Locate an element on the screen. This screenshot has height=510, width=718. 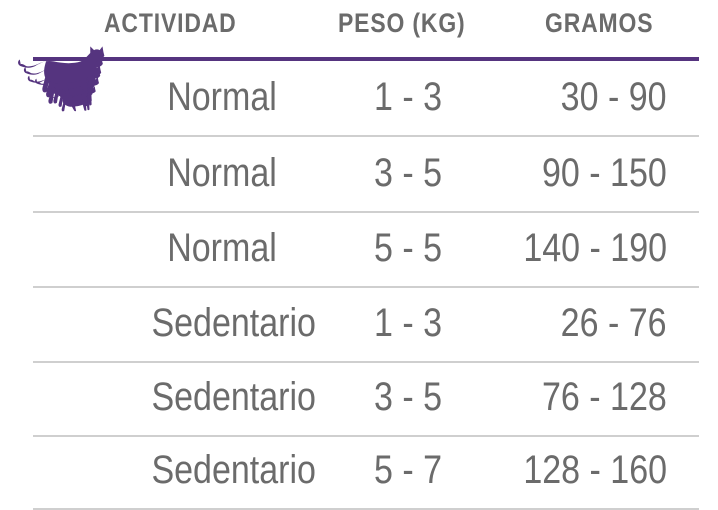
header-activity: ACTIVIDAD is located at coordinates (170, 23).